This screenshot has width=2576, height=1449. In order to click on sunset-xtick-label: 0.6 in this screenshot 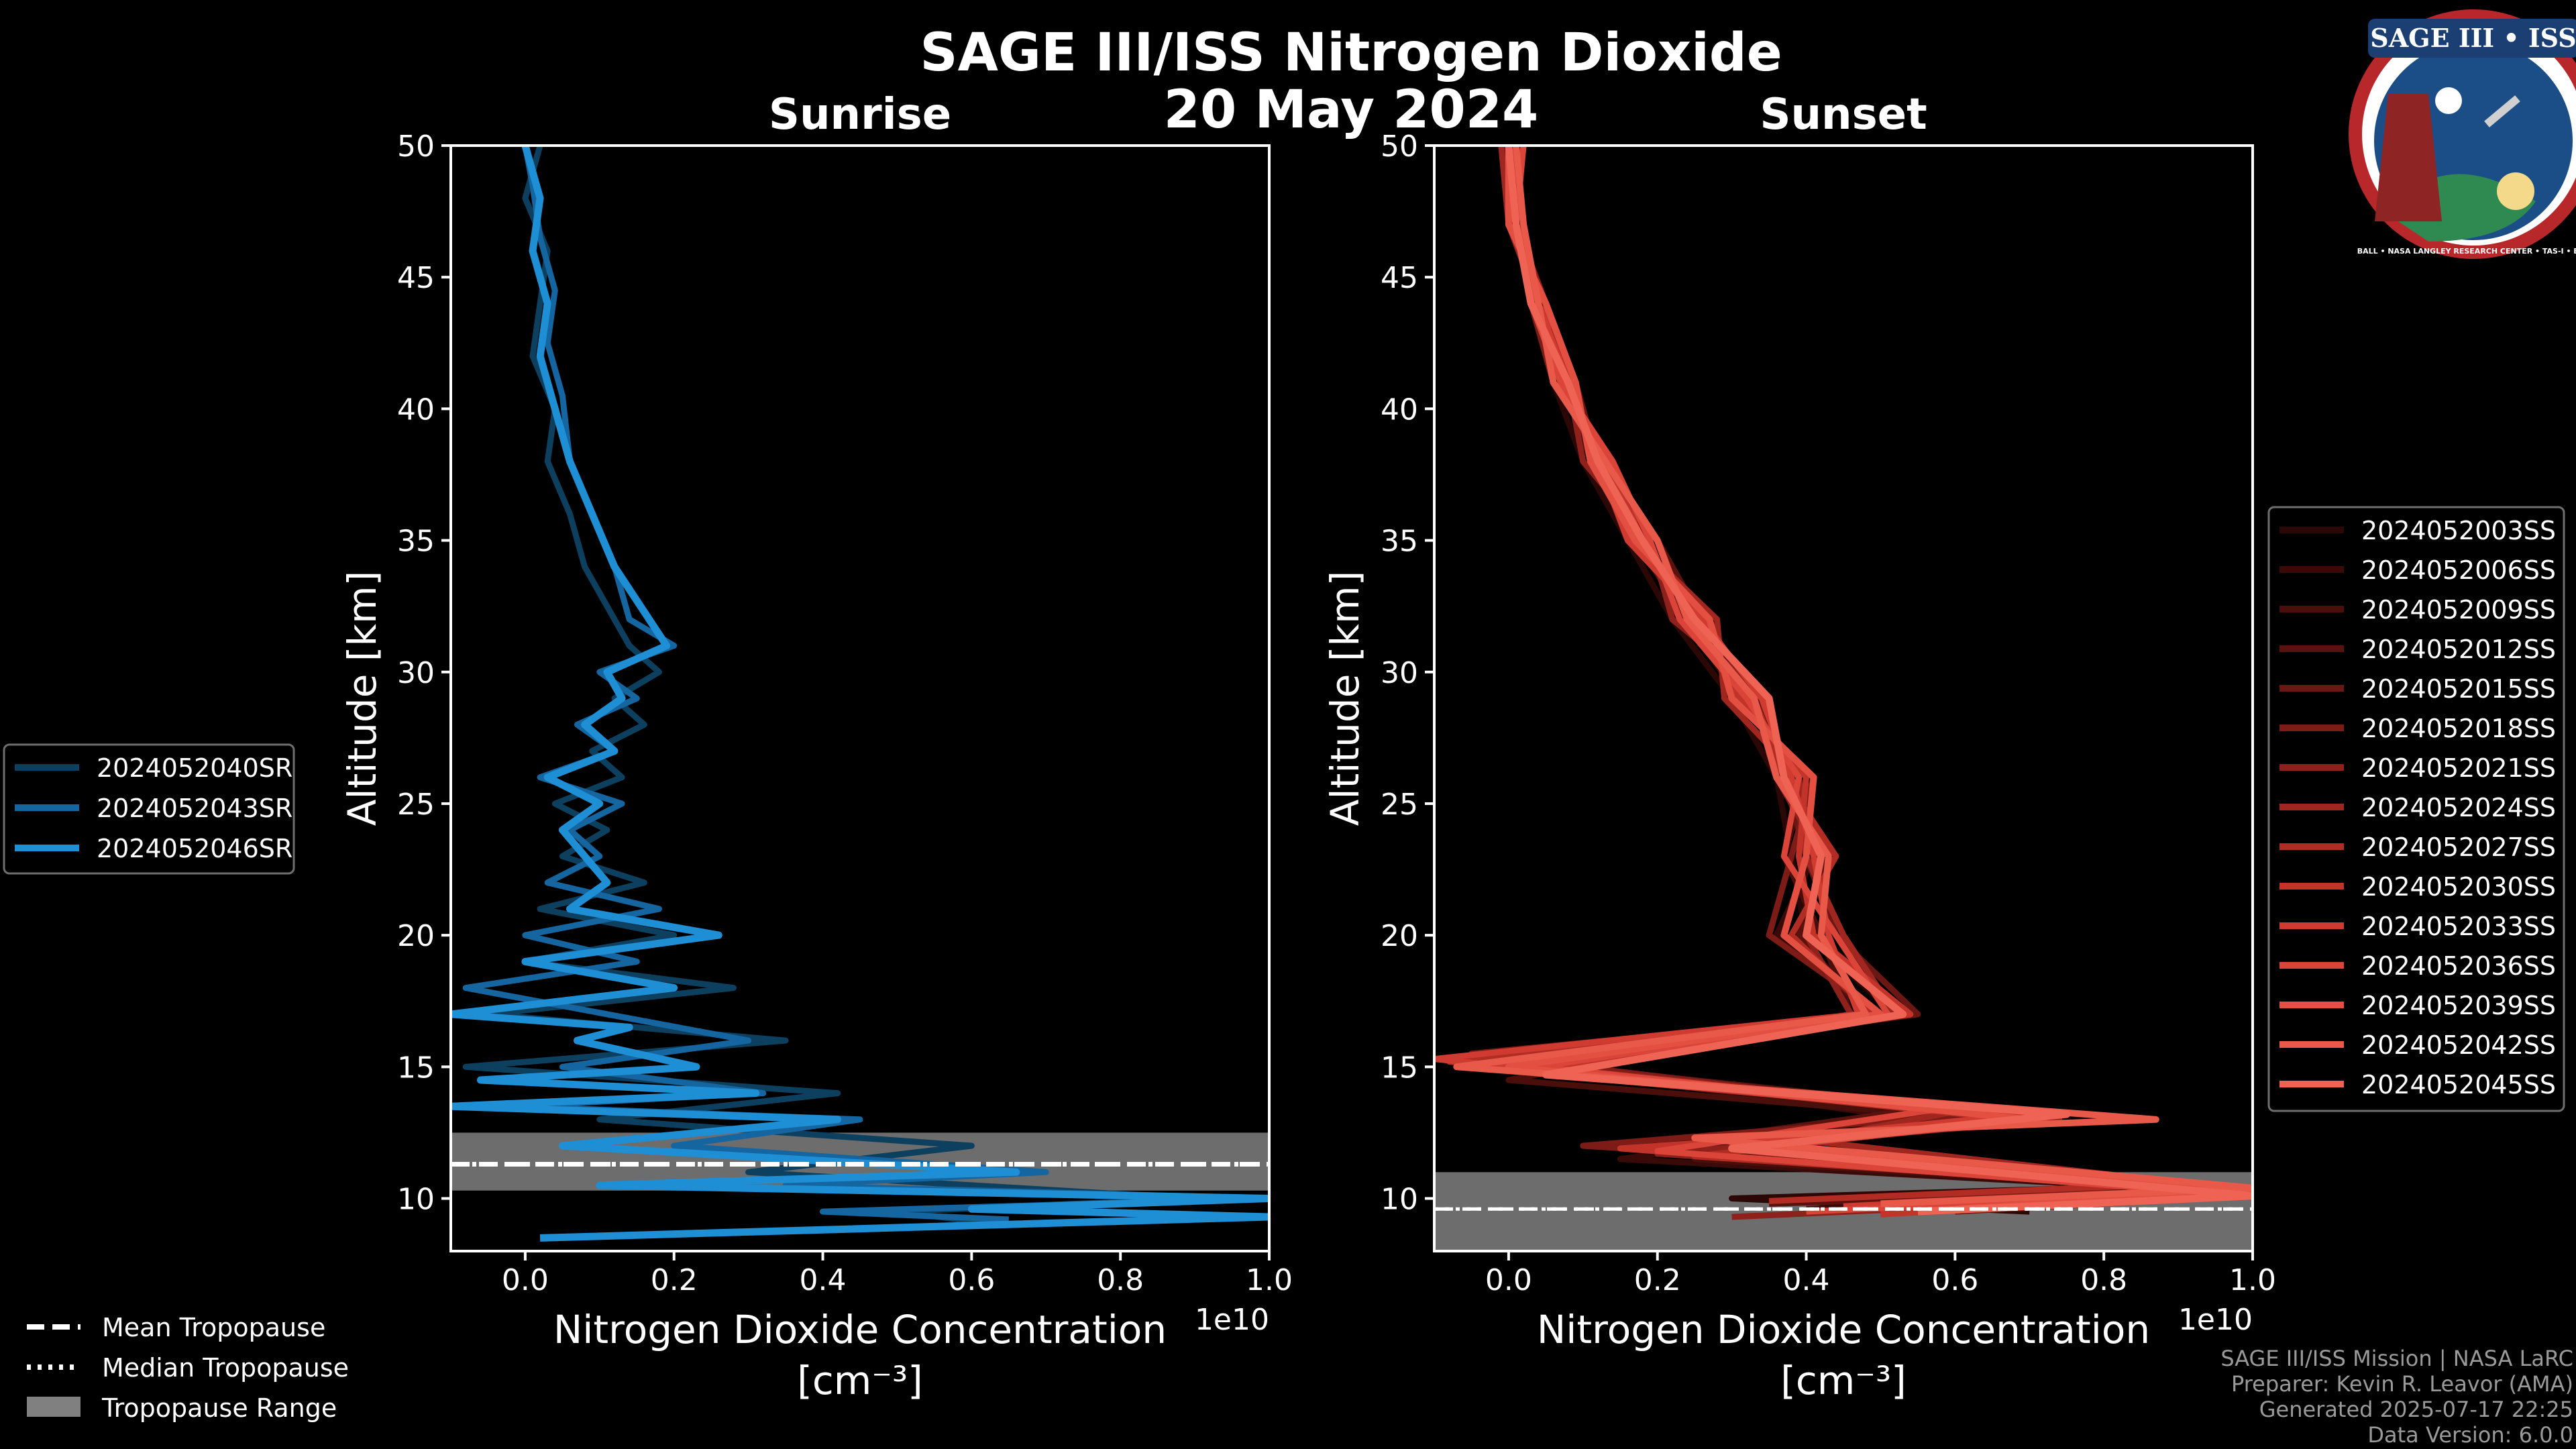, I will do `click(1954, 1280)`.